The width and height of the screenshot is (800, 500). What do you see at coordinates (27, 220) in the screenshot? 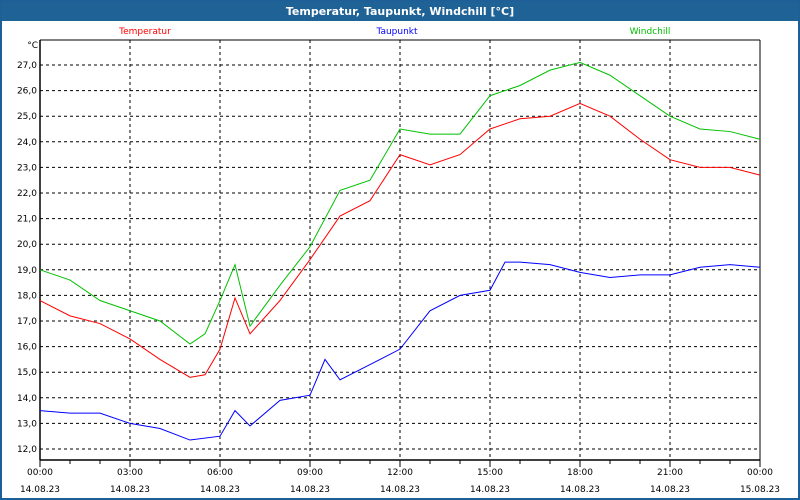
I see `y-tick-label: 21,0` at bounding box center [27, 220].